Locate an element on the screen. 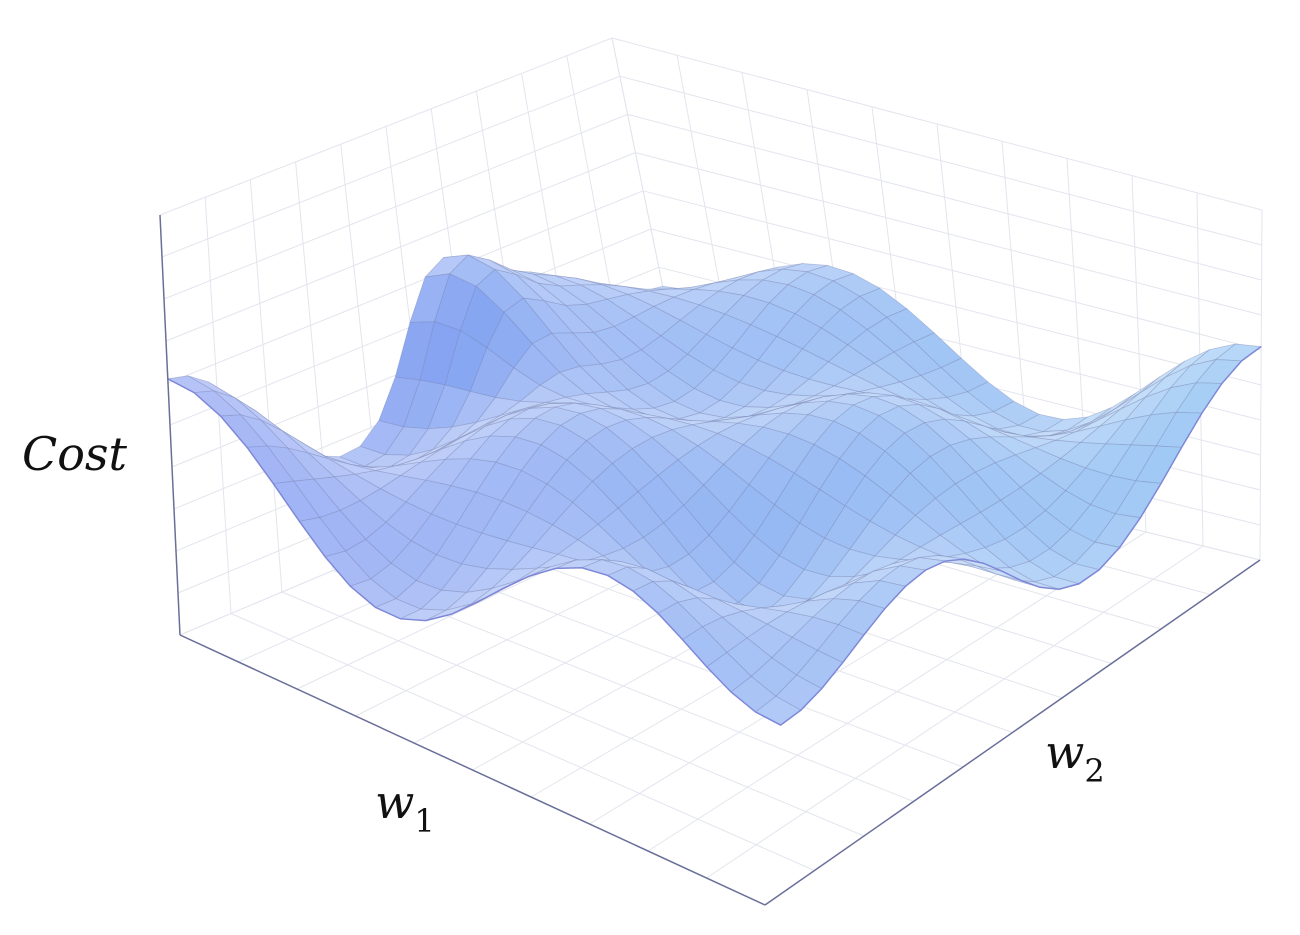 The height and width of the screenshot is (935, 1300). y-axis-line is located at coordinates (1012, 732).